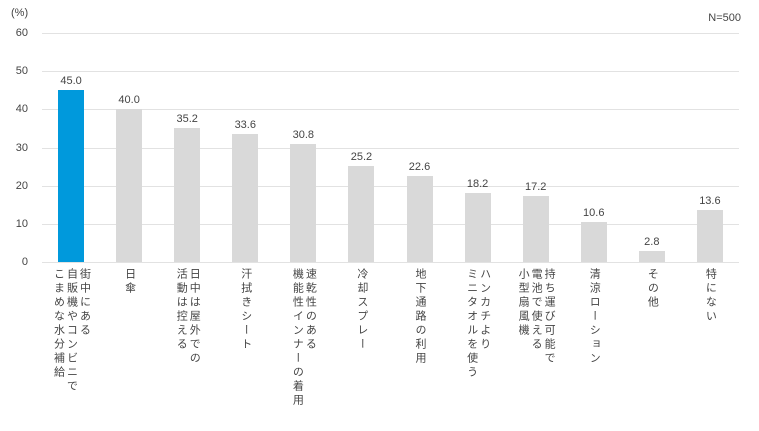 Image resolution: width=759 pixels, height=431 pixels. I want to click on y-axis-tick-label: 50, so click(21, 71).